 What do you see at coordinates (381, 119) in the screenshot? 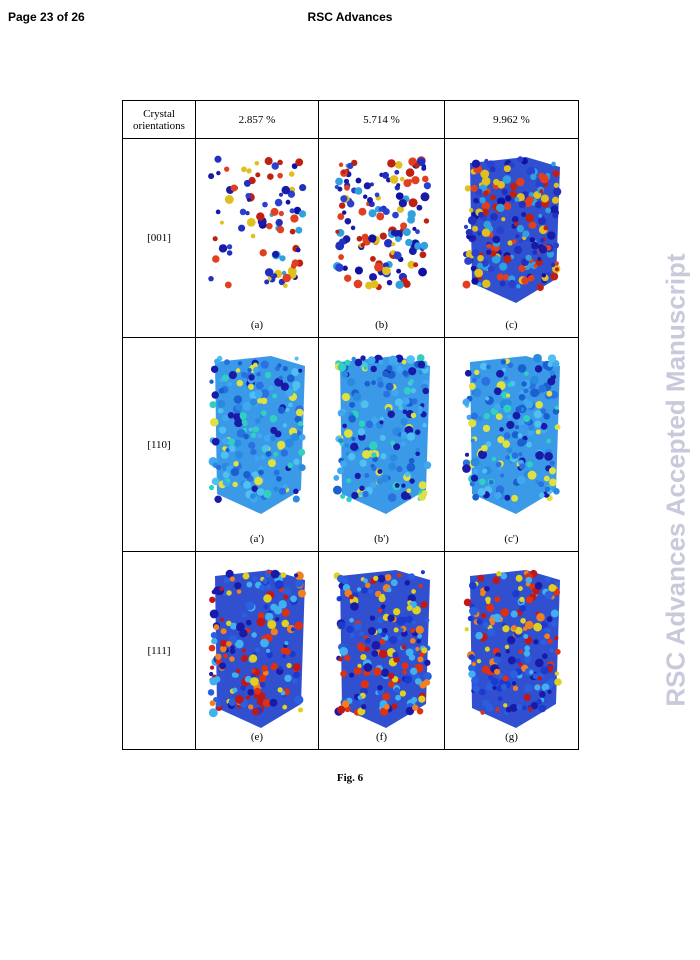
I see `header-cell: 5.714 %` at bounding box center [381, 119].